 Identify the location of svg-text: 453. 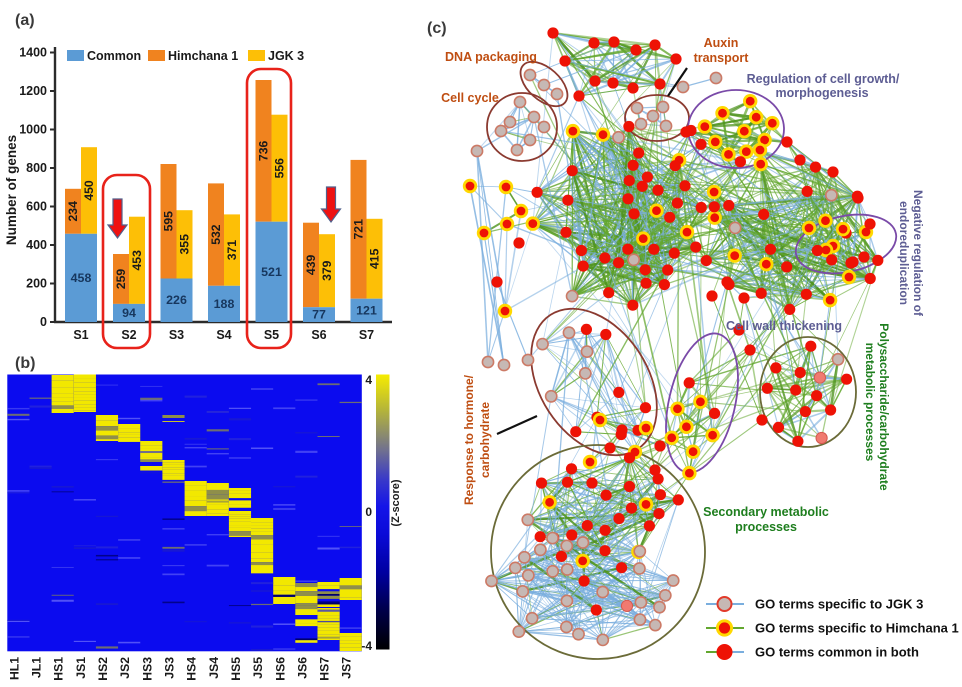
(137, 260).